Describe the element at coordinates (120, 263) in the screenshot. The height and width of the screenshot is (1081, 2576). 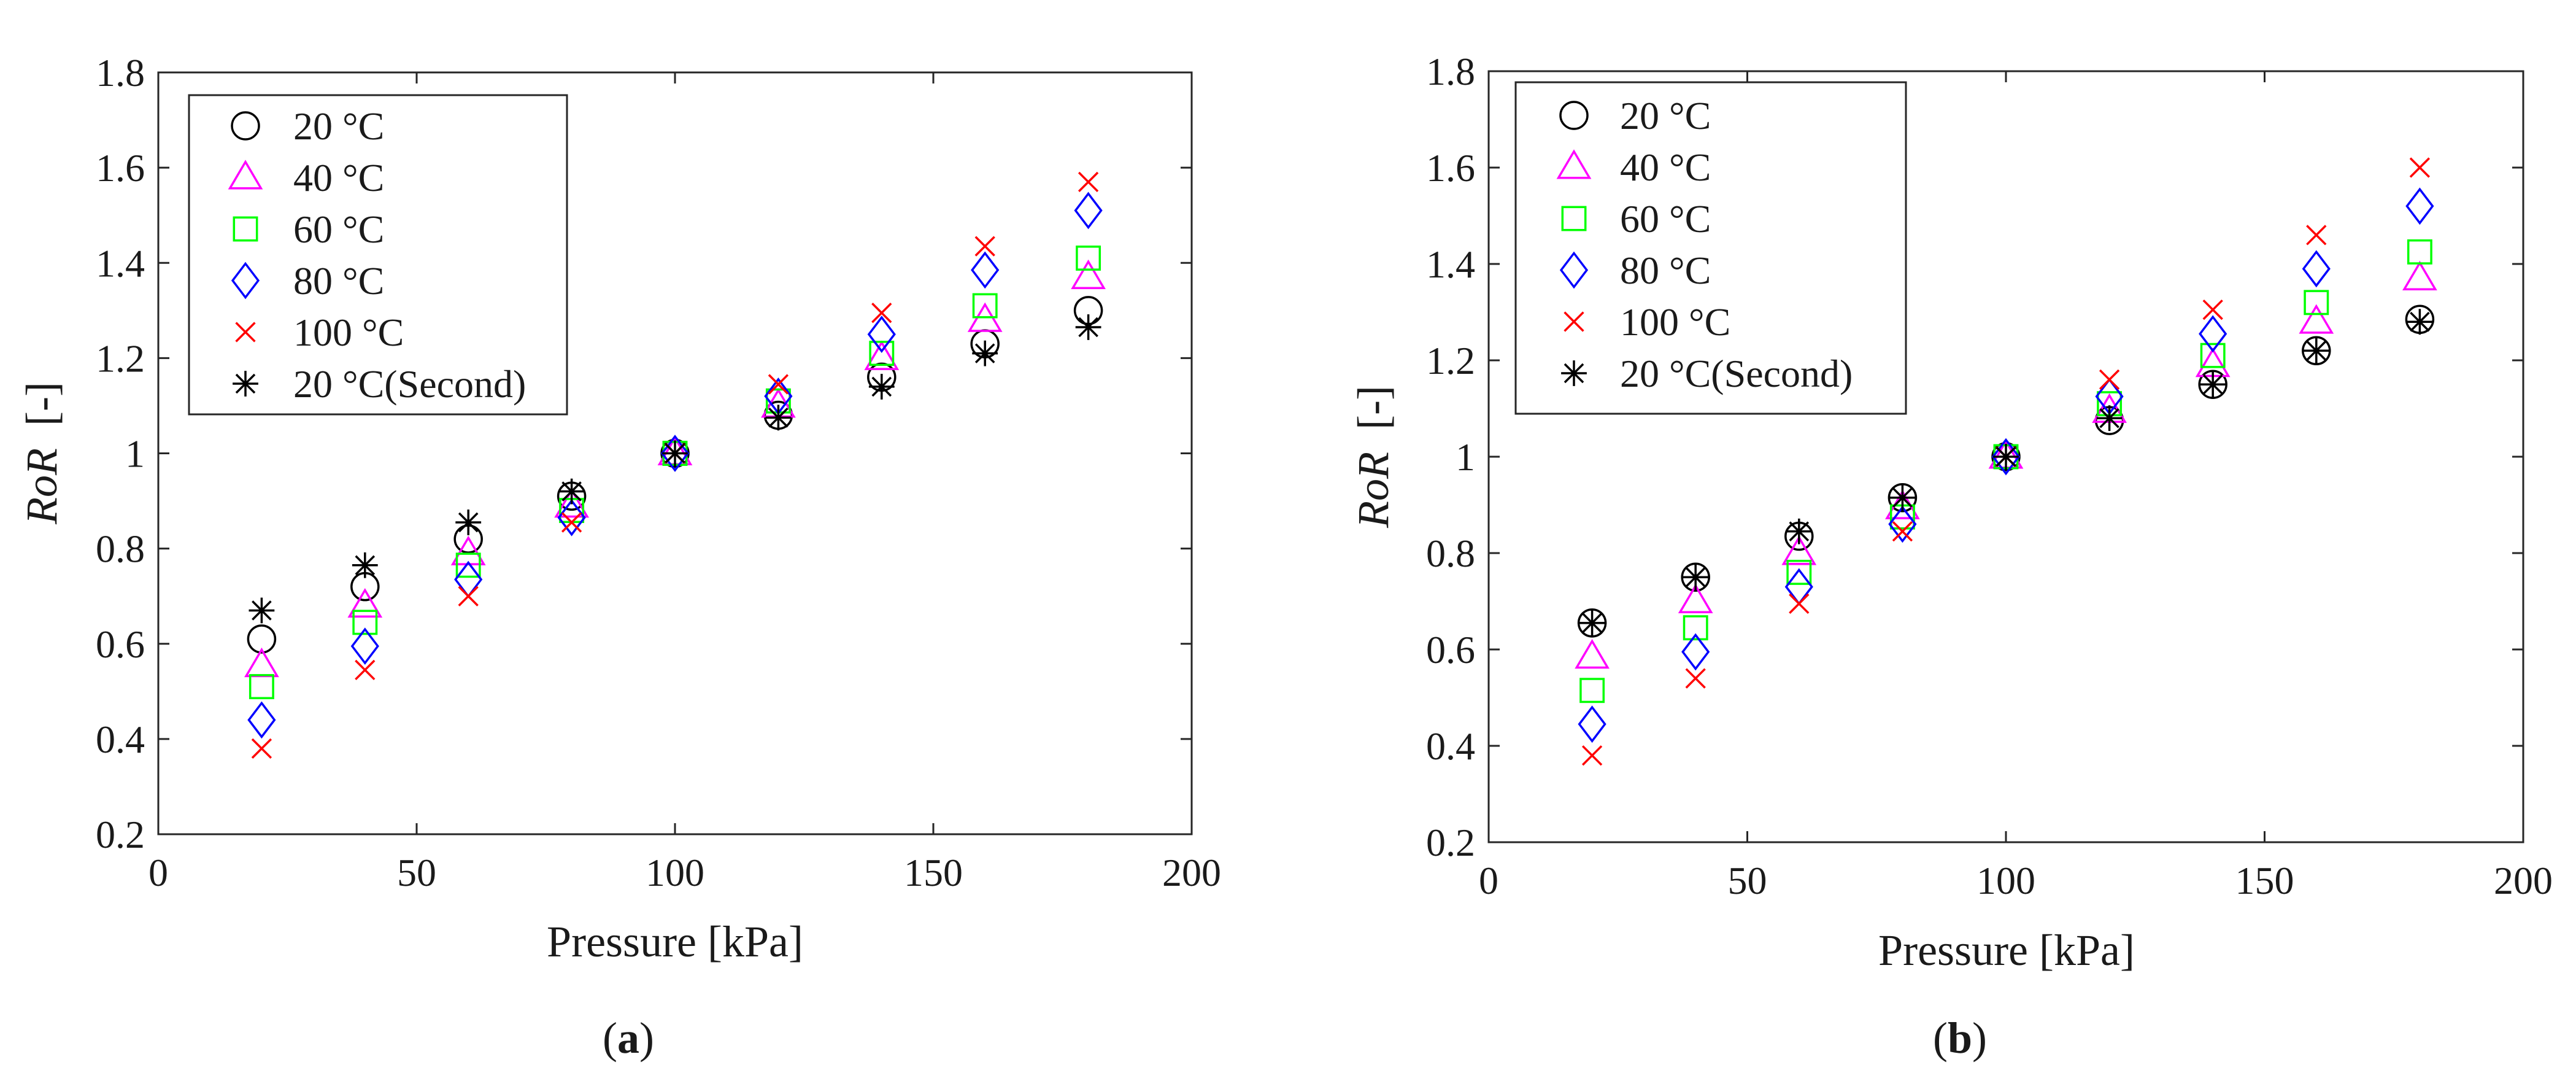
I see `y-tick-label: 1.4` at that location.